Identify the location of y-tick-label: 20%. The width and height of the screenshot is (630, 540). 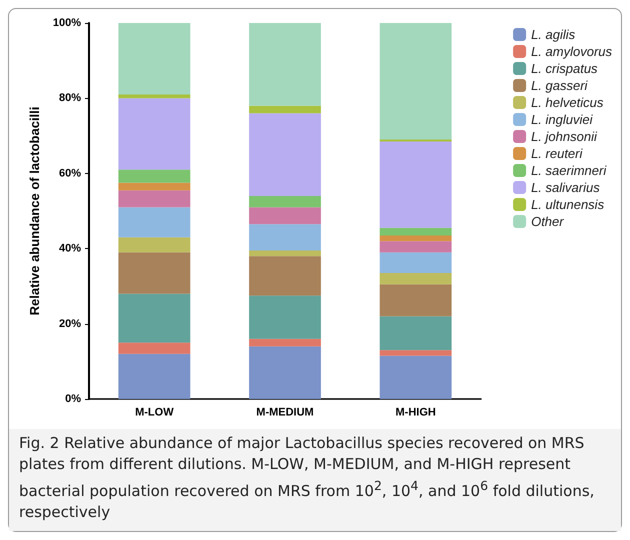
(70, 324).